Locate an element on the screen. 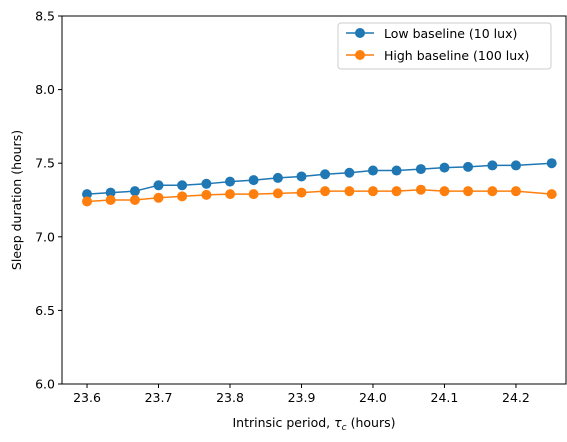  legend-label-high: High baseline (100 lux) is located at coordinates (456, 55).